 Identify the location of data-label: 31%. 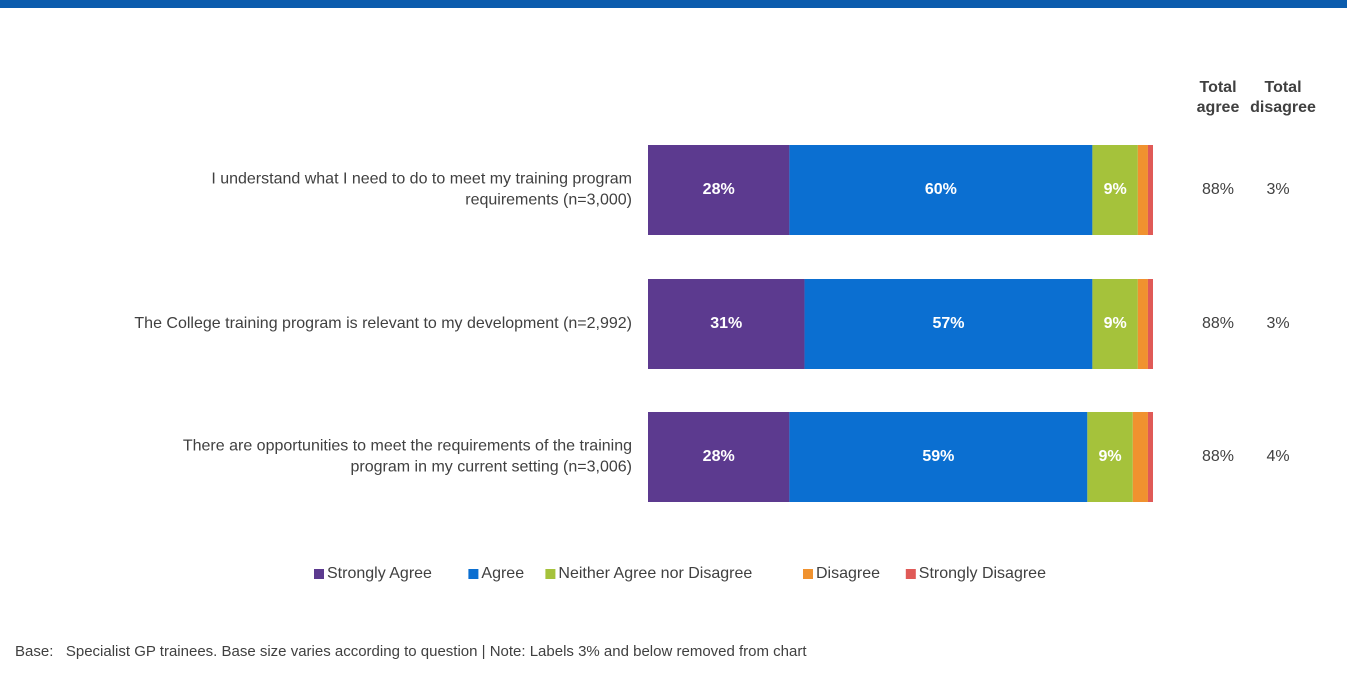
(726, 323).